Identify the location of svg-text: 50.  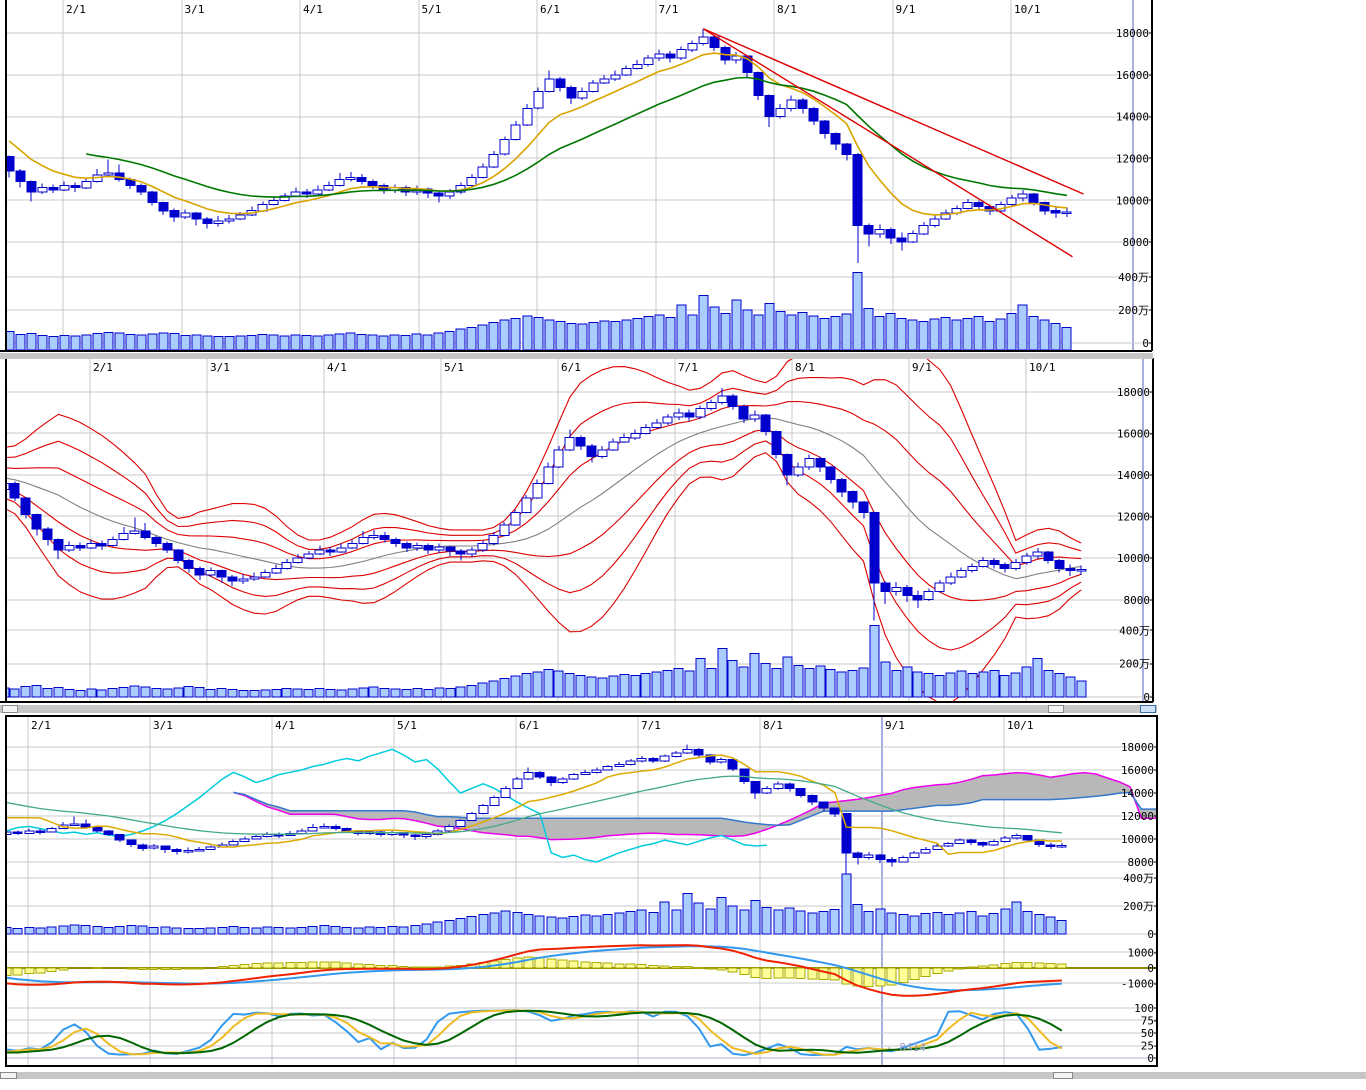
(1147, 1033).